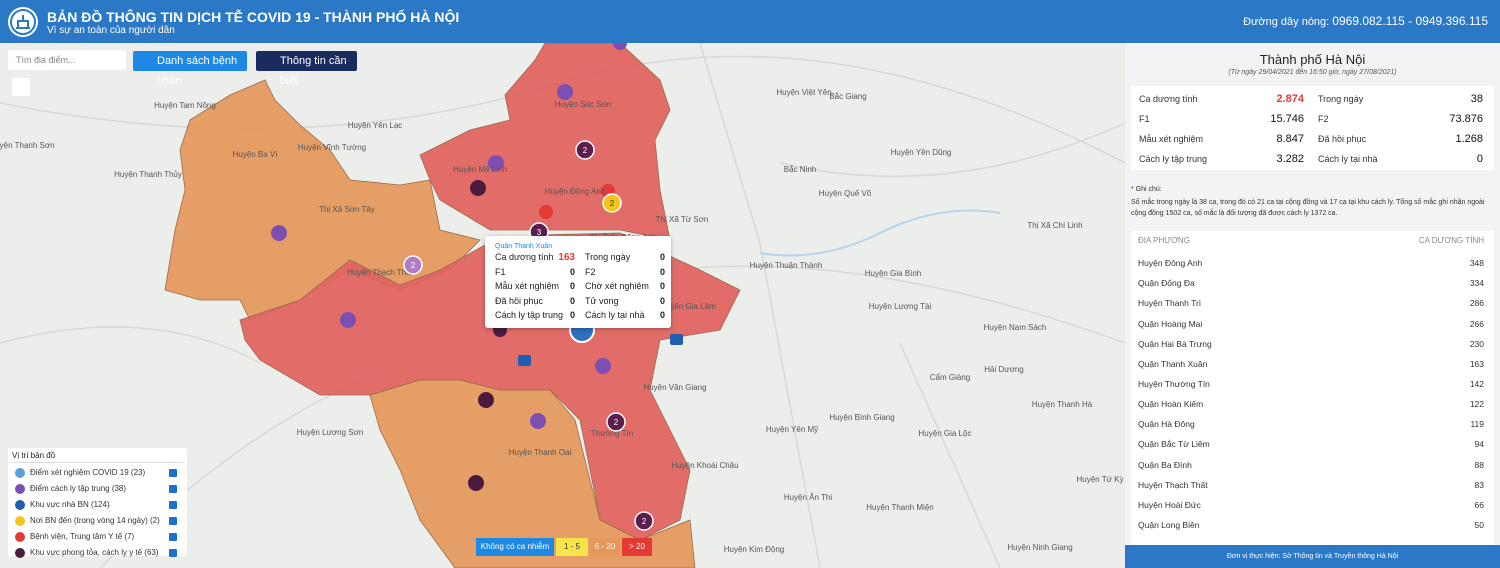 The height and width of the screenshot is (568, 1500). Describe the element at coordinates (1039, 547) in the screenshot. I see `place-label: Huyện Ninh Giang` at that location.